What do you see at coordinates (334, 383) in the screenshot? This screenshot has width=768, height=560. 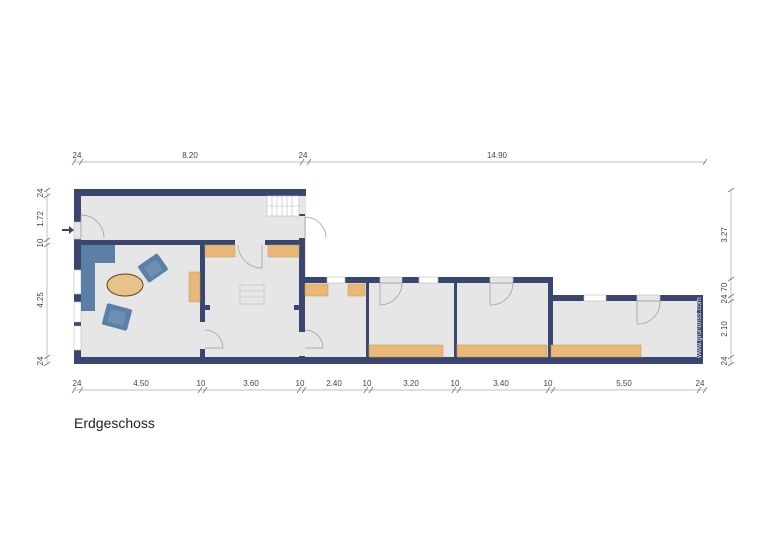 I see `dim-label: 2.40` at bounding box center [334, 383].